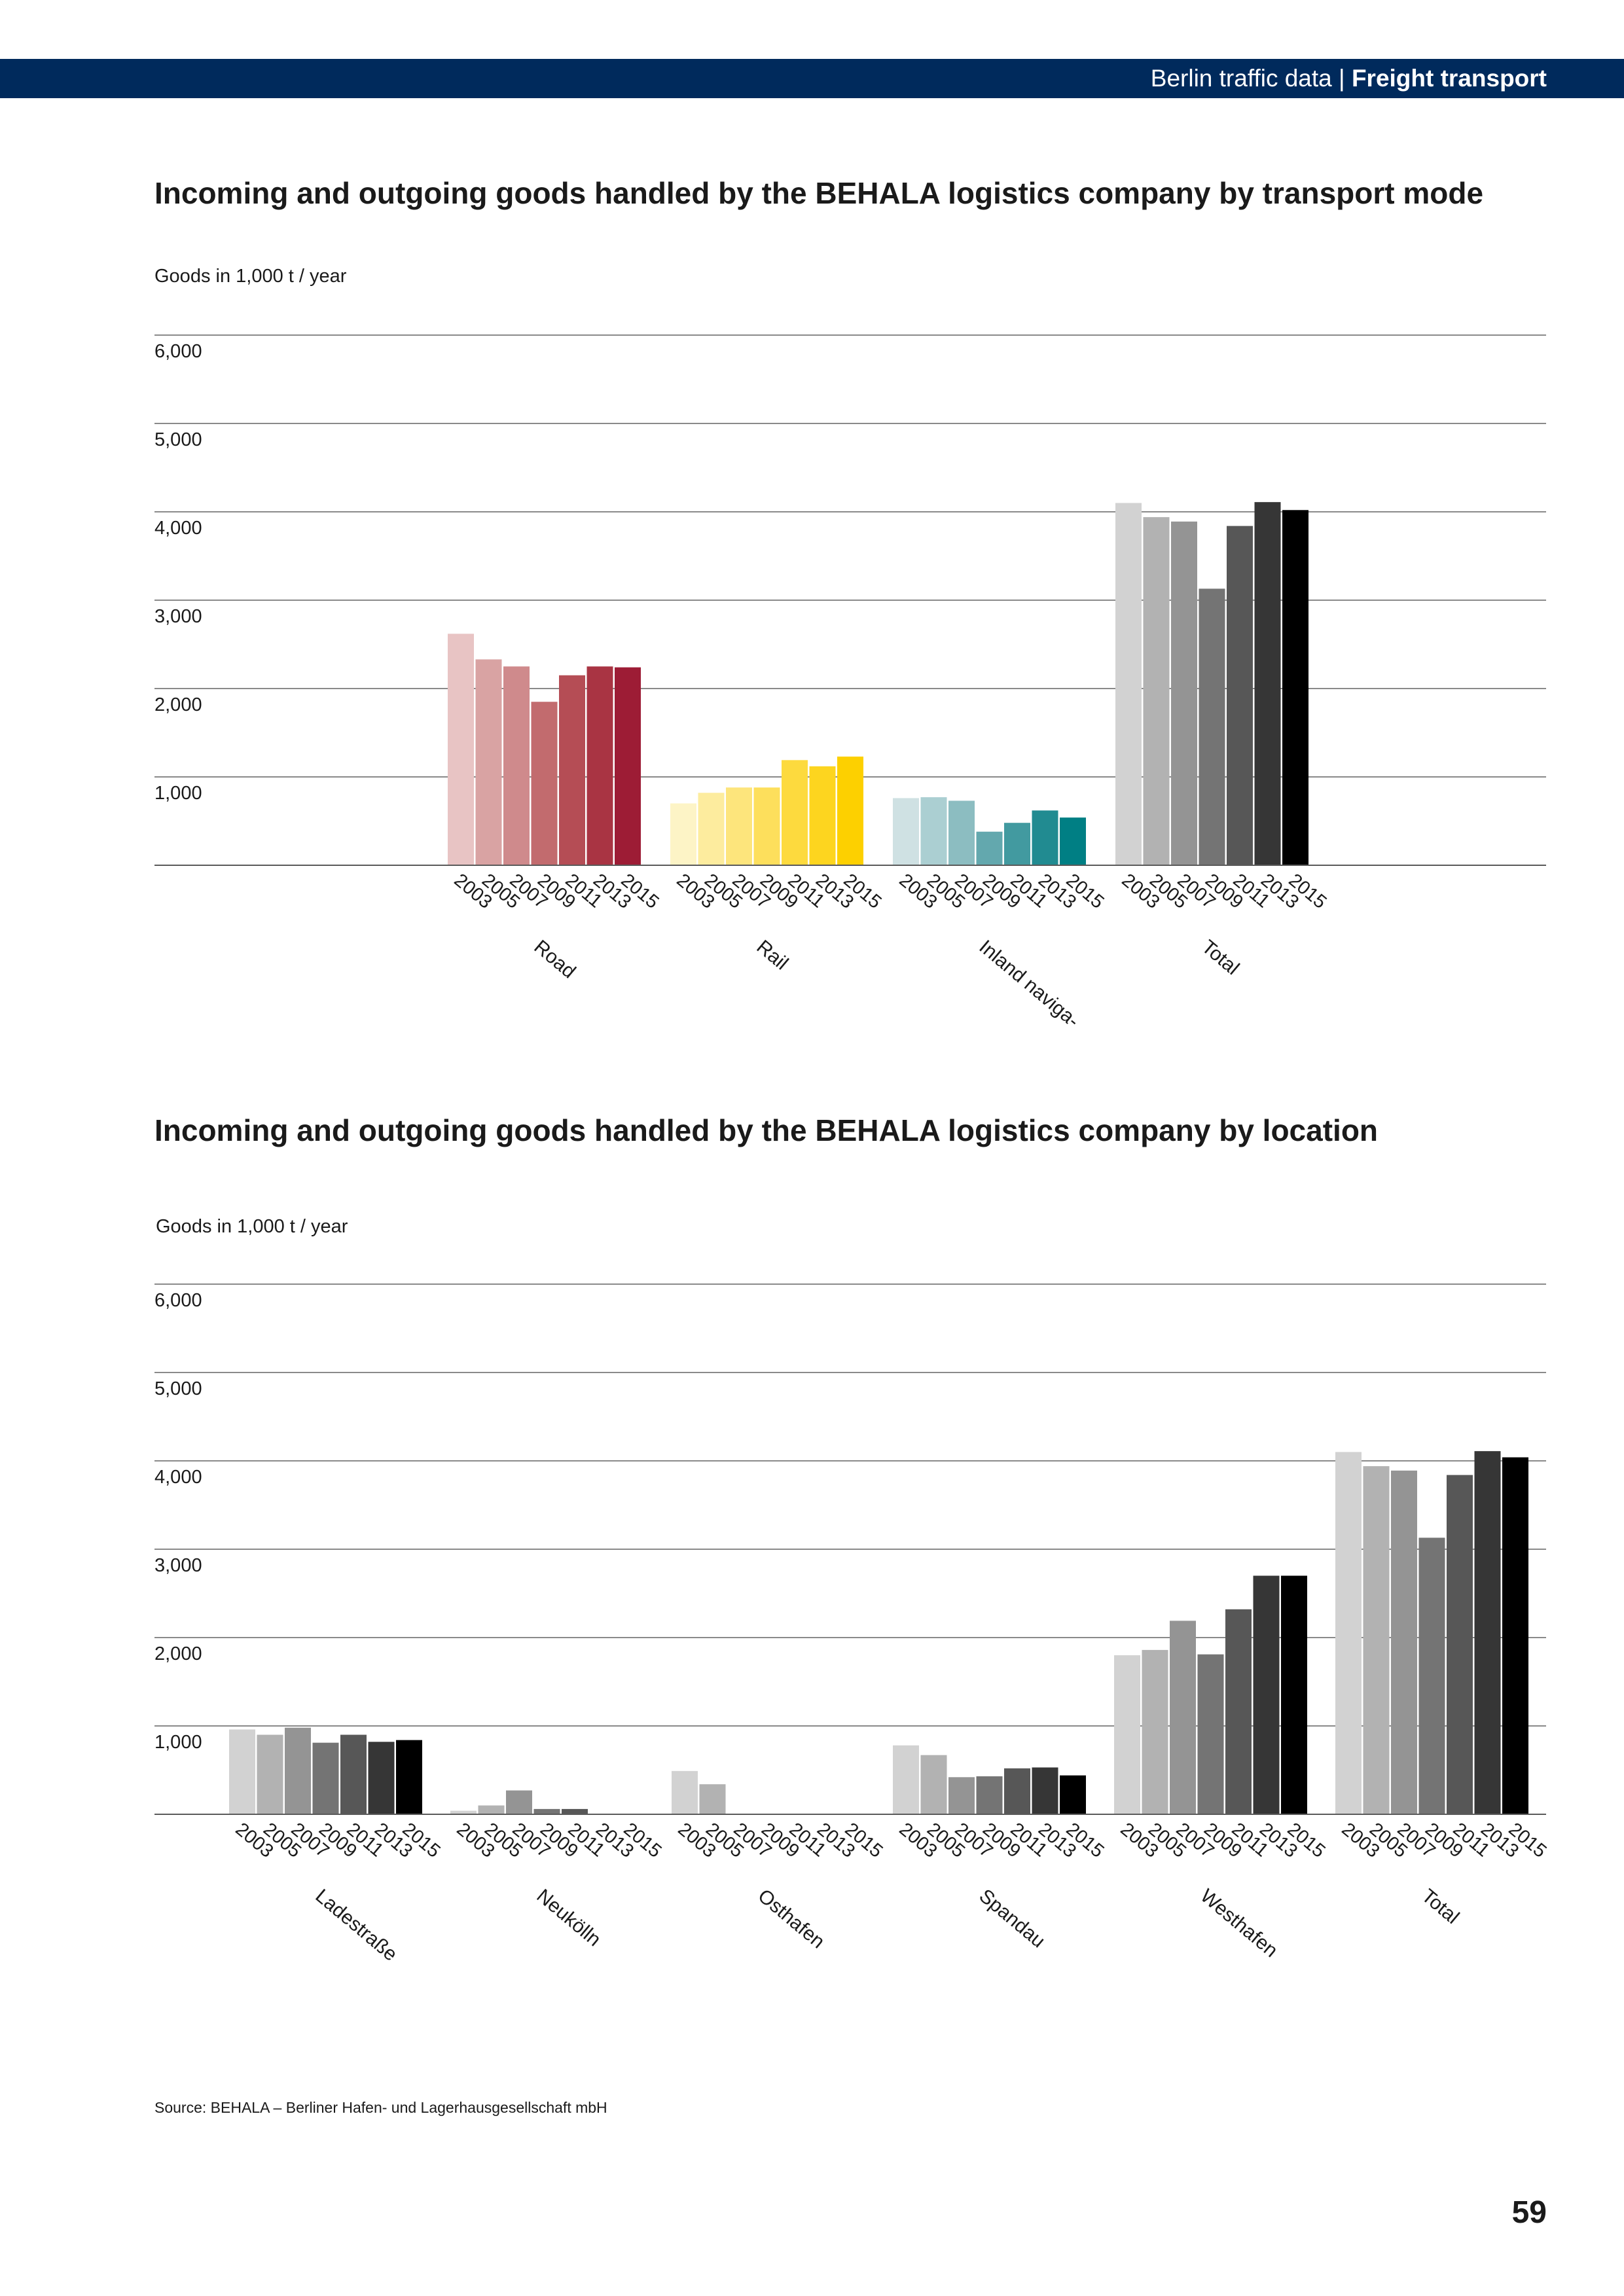 The image size is (1624, 2296). What do you see at coordinates (1529, 2213) in the screenshot?
I see `page-number: 59` at bounding box center [1529, 2213].